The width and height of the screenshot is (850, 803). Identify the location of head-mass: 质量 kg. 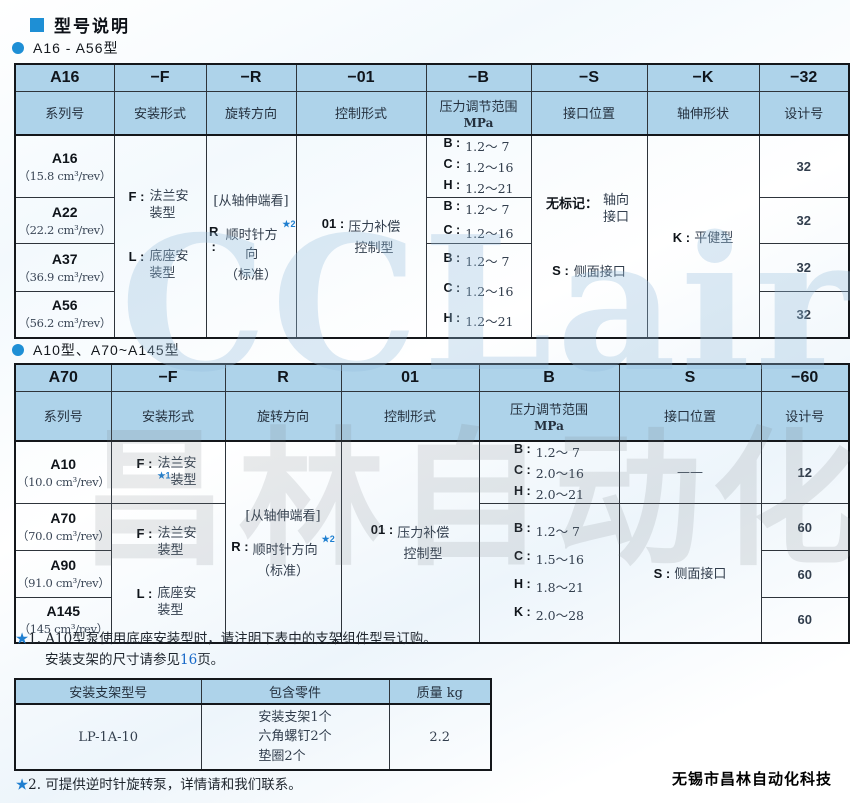
(440, 691).